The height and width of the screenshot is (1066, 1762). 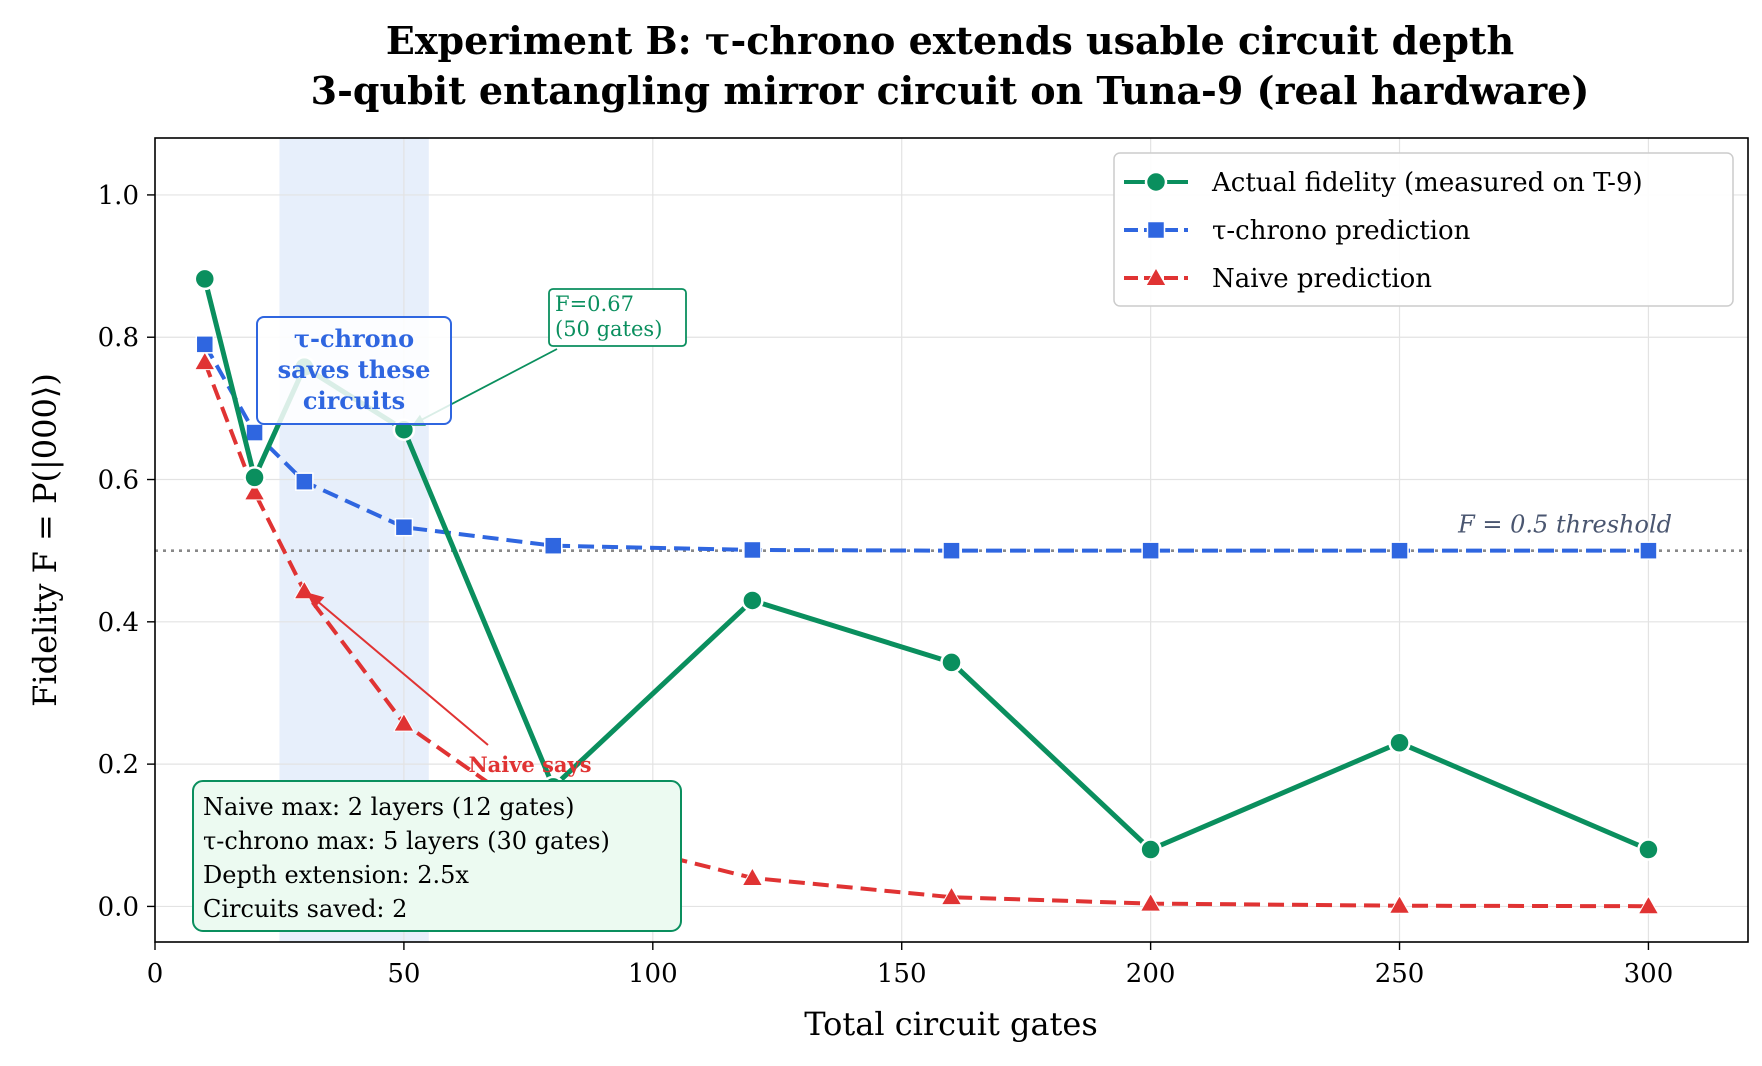 I want to click on y-axis-label: Fidelity F = P(|000⟩), so click(x=45, y=540).